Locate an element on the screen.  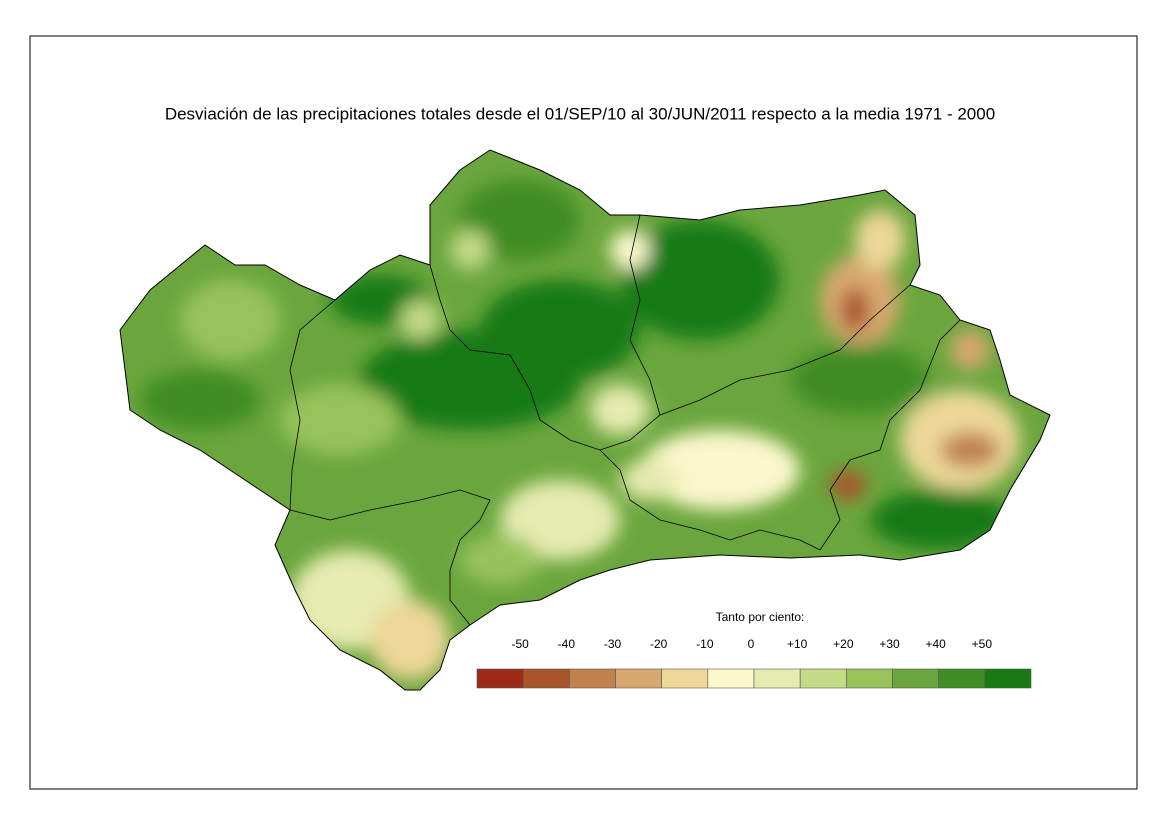
legend-label: +50 is located at coordinates (982, 644).